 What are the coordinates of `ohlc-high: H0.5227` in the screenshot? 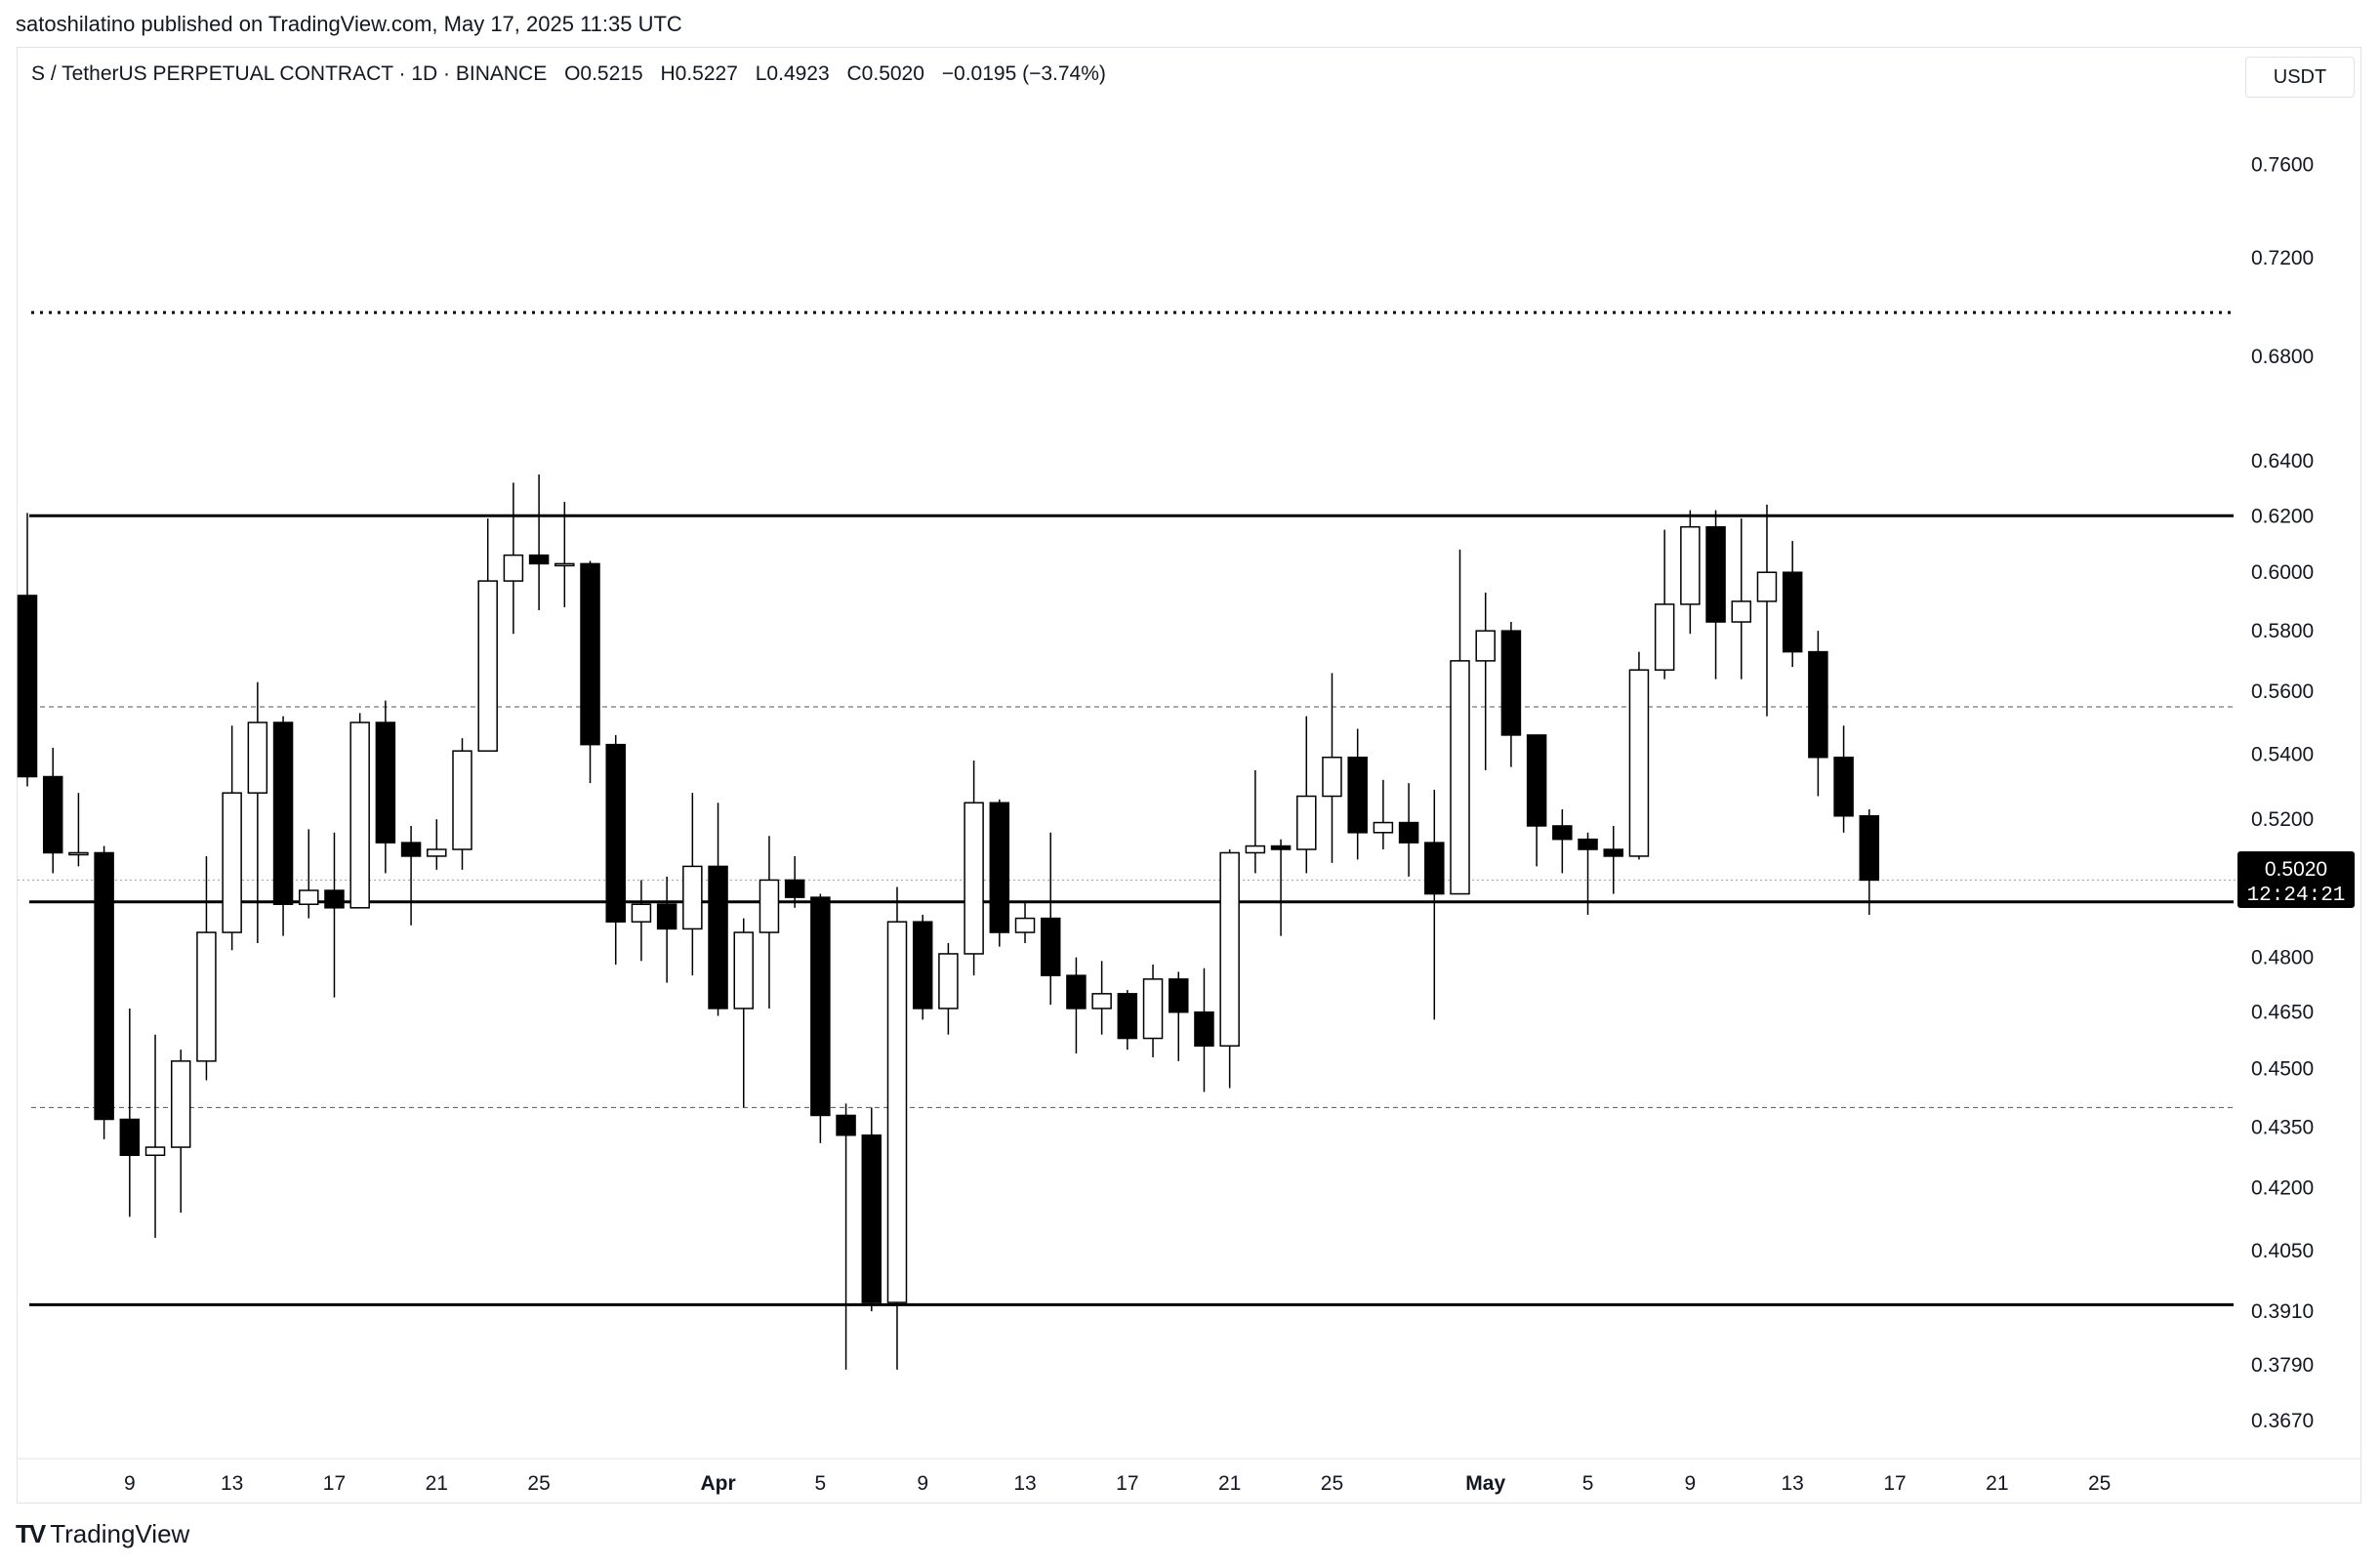 It's located at (699, 73).